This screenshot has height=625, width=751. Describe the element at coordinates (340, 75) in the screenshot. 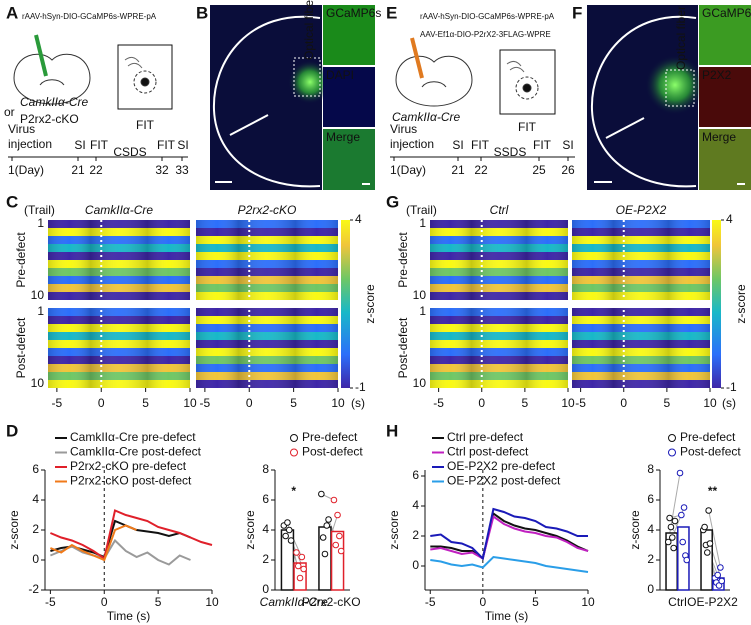

I see `stain-label: DAPI` at that location.